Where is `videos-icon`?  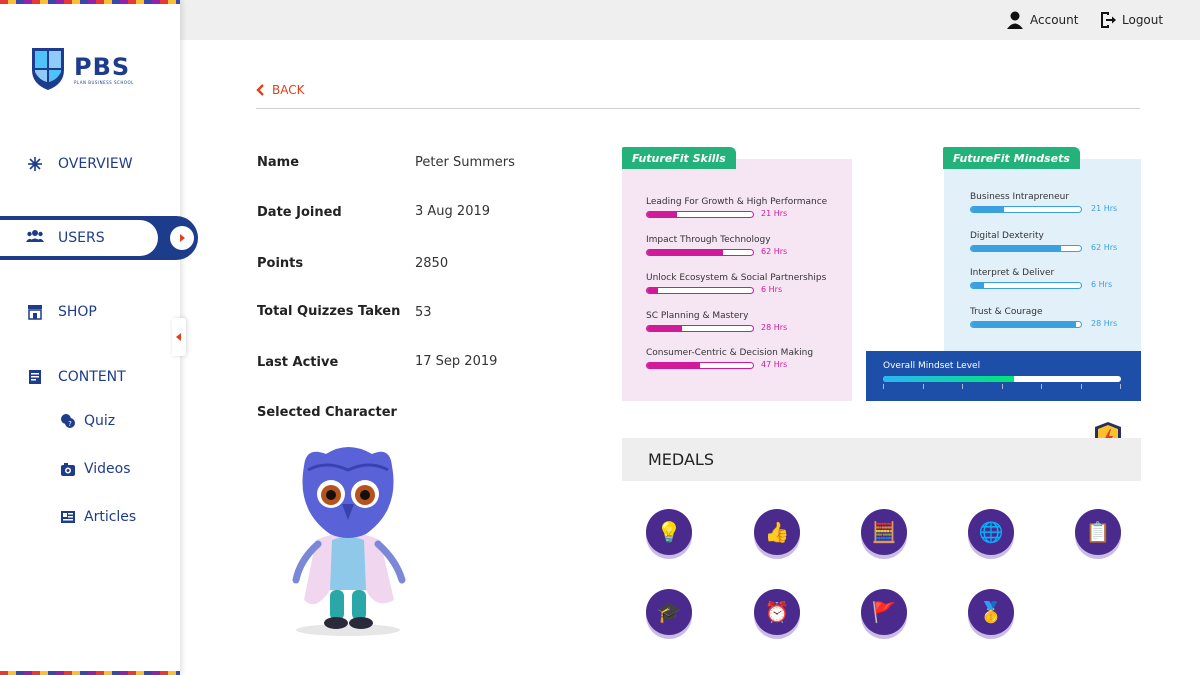 videos-icon is located at coordinates (68, 469).